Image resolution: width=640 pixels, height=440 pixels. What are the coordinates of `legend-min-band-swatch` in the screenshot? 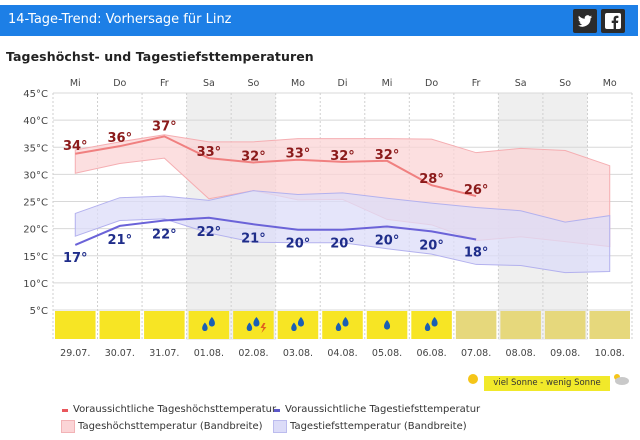 It's located at (280, 426).